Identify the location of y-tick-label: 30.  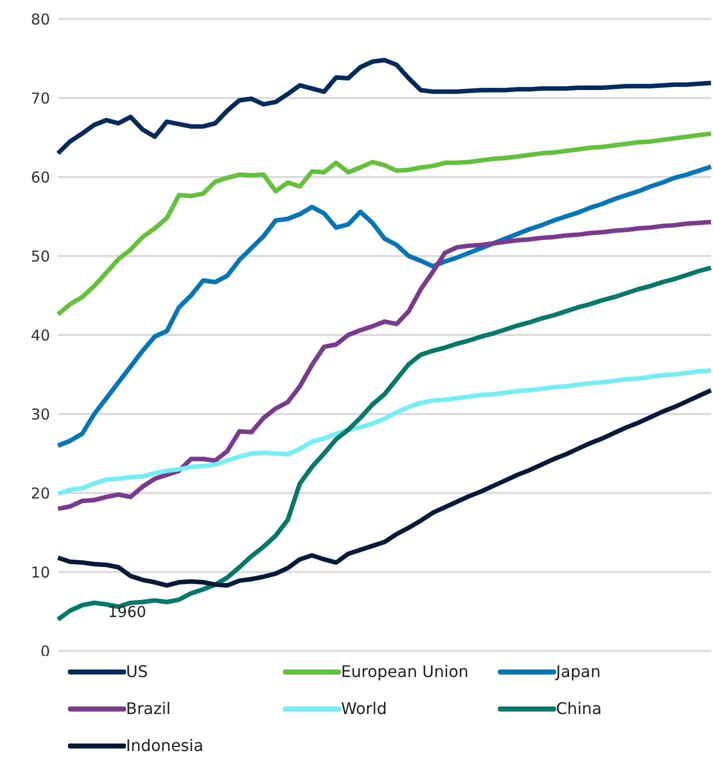
(40, 414).